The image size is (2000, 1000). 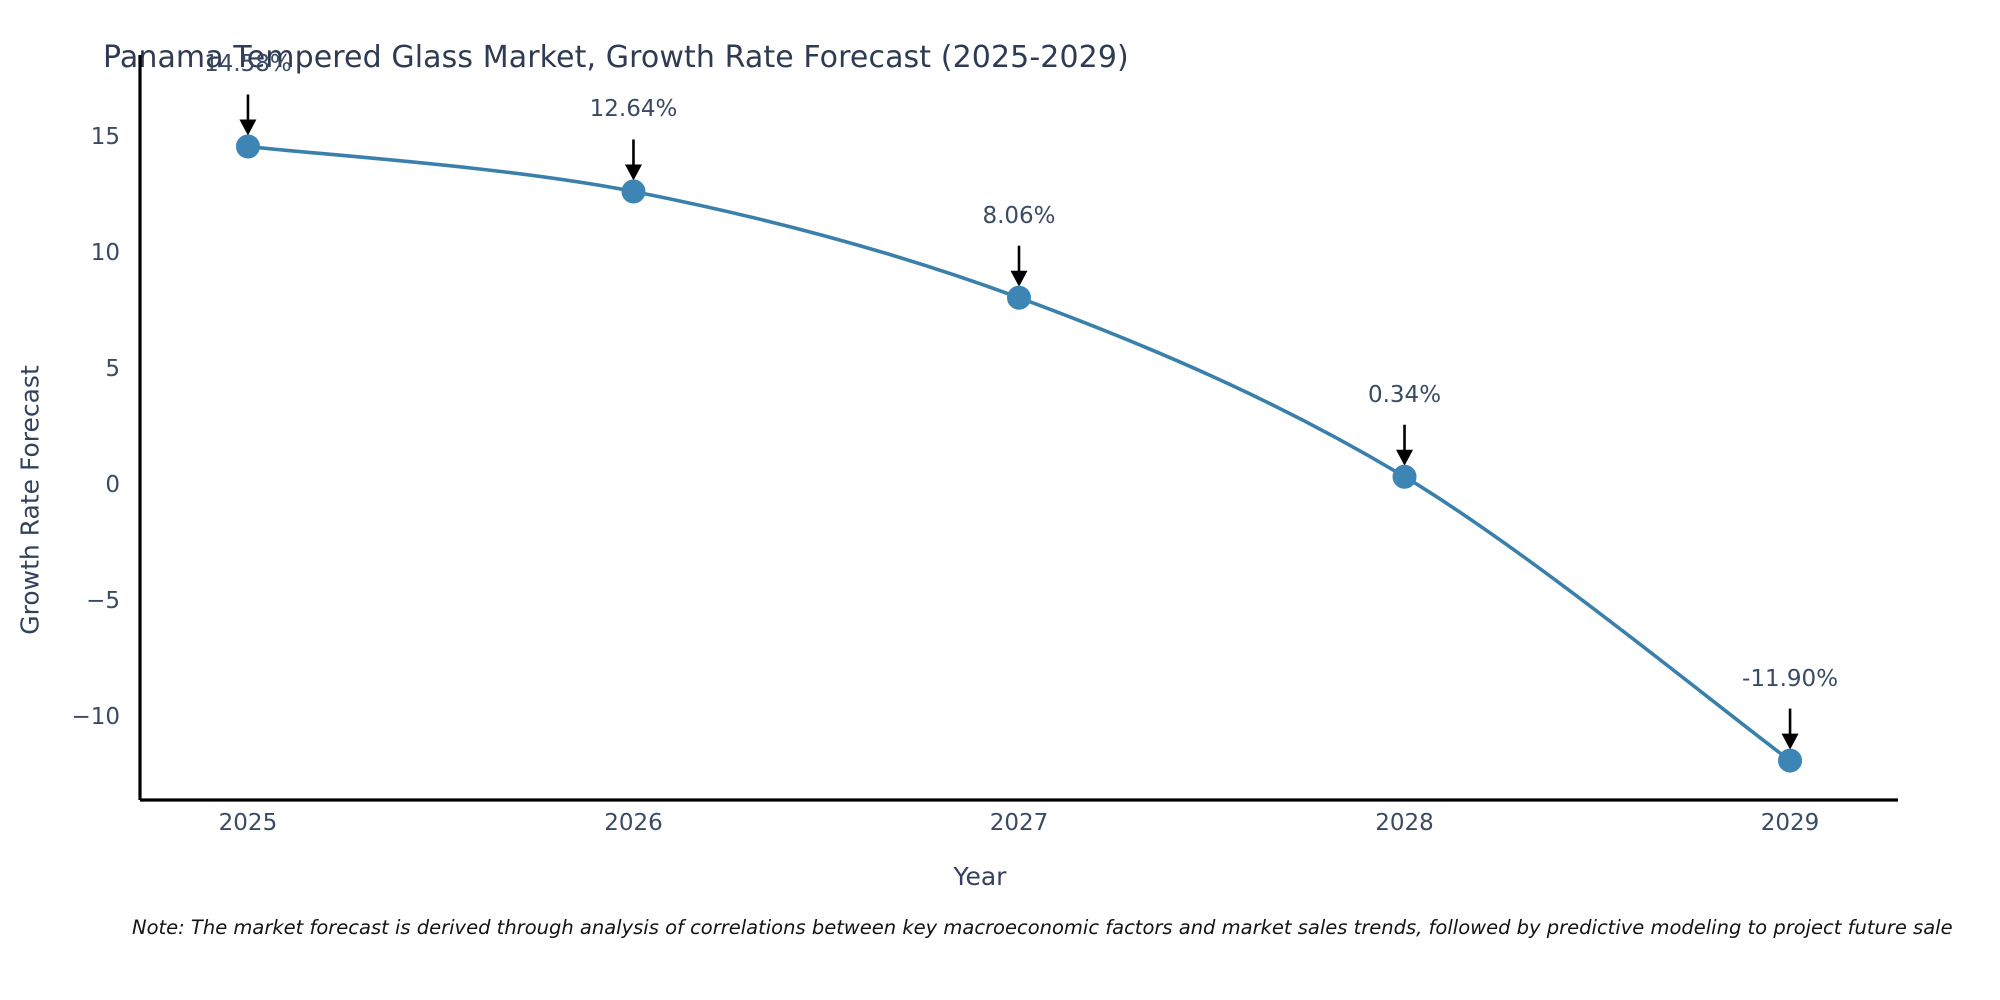 What do you see at coordinates (1790, 823) in the screenshot?
I see `x-tick-label: 2029` at bounding box center [1790, 823].